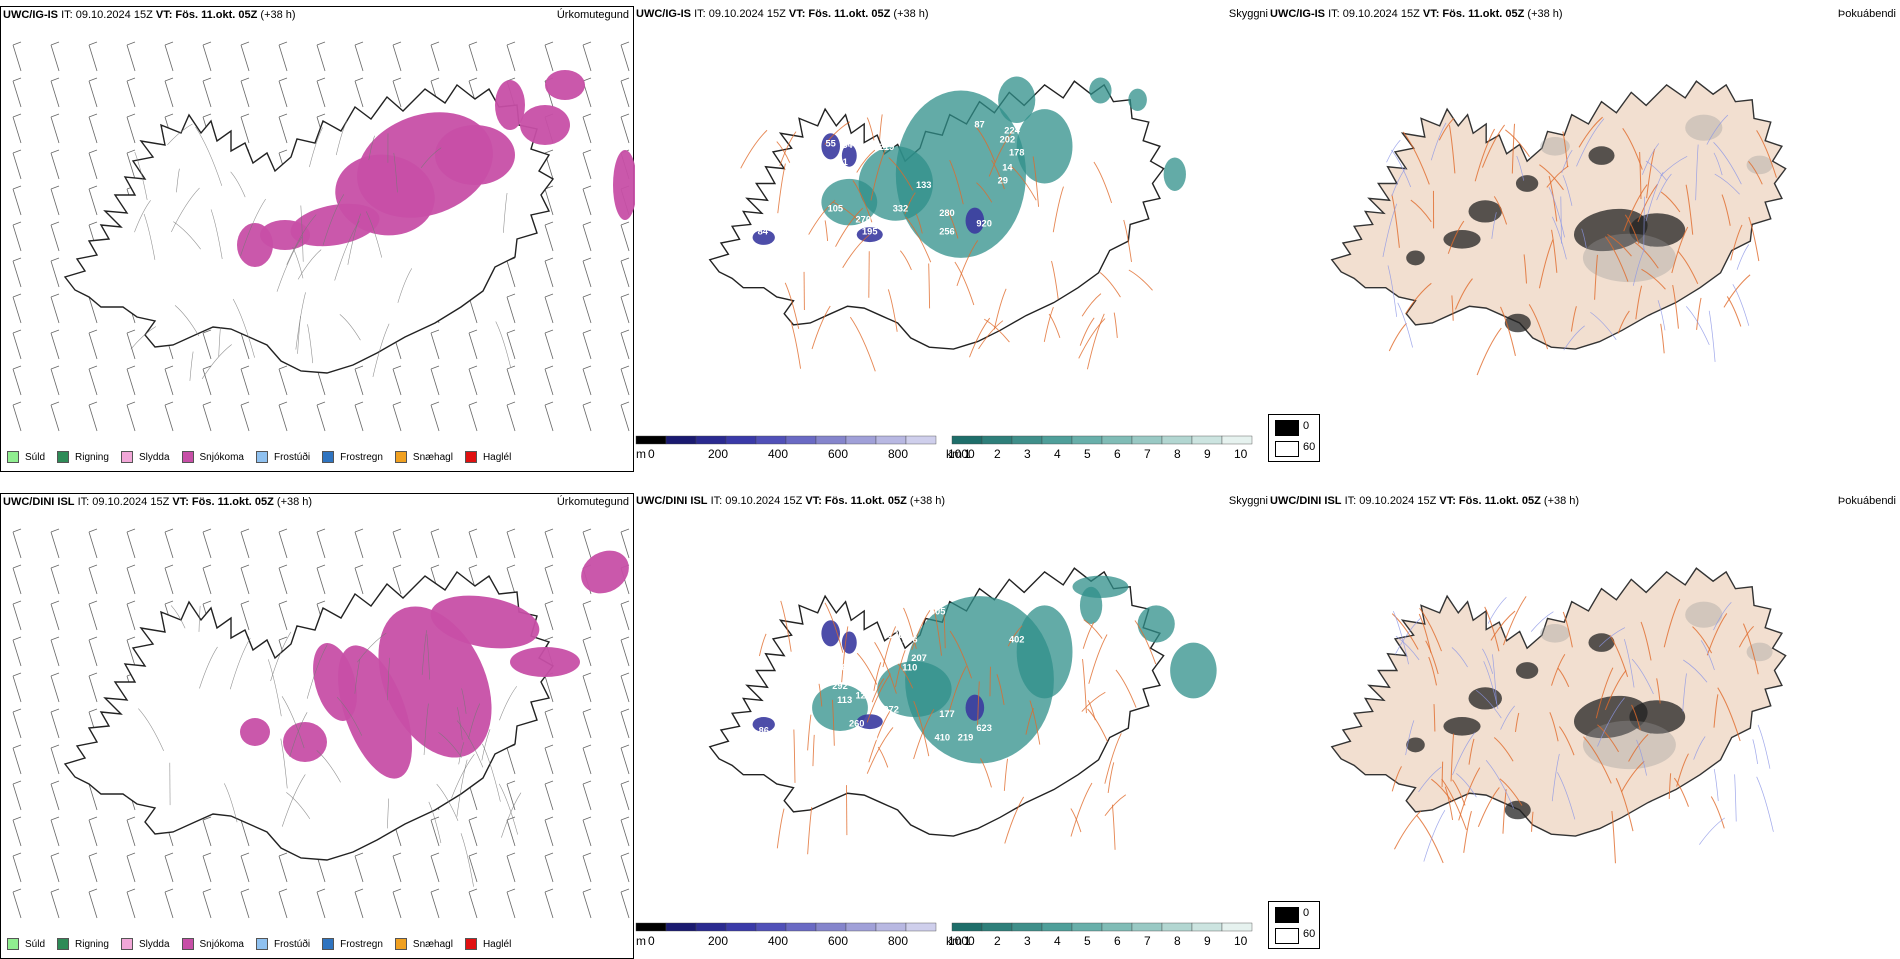 This screenshot has width=1900, height=959. What do you see at coordinates (979, 125) in the screenshot?
I see `cloud-base-label: 87` at bounding box center [979, 125].